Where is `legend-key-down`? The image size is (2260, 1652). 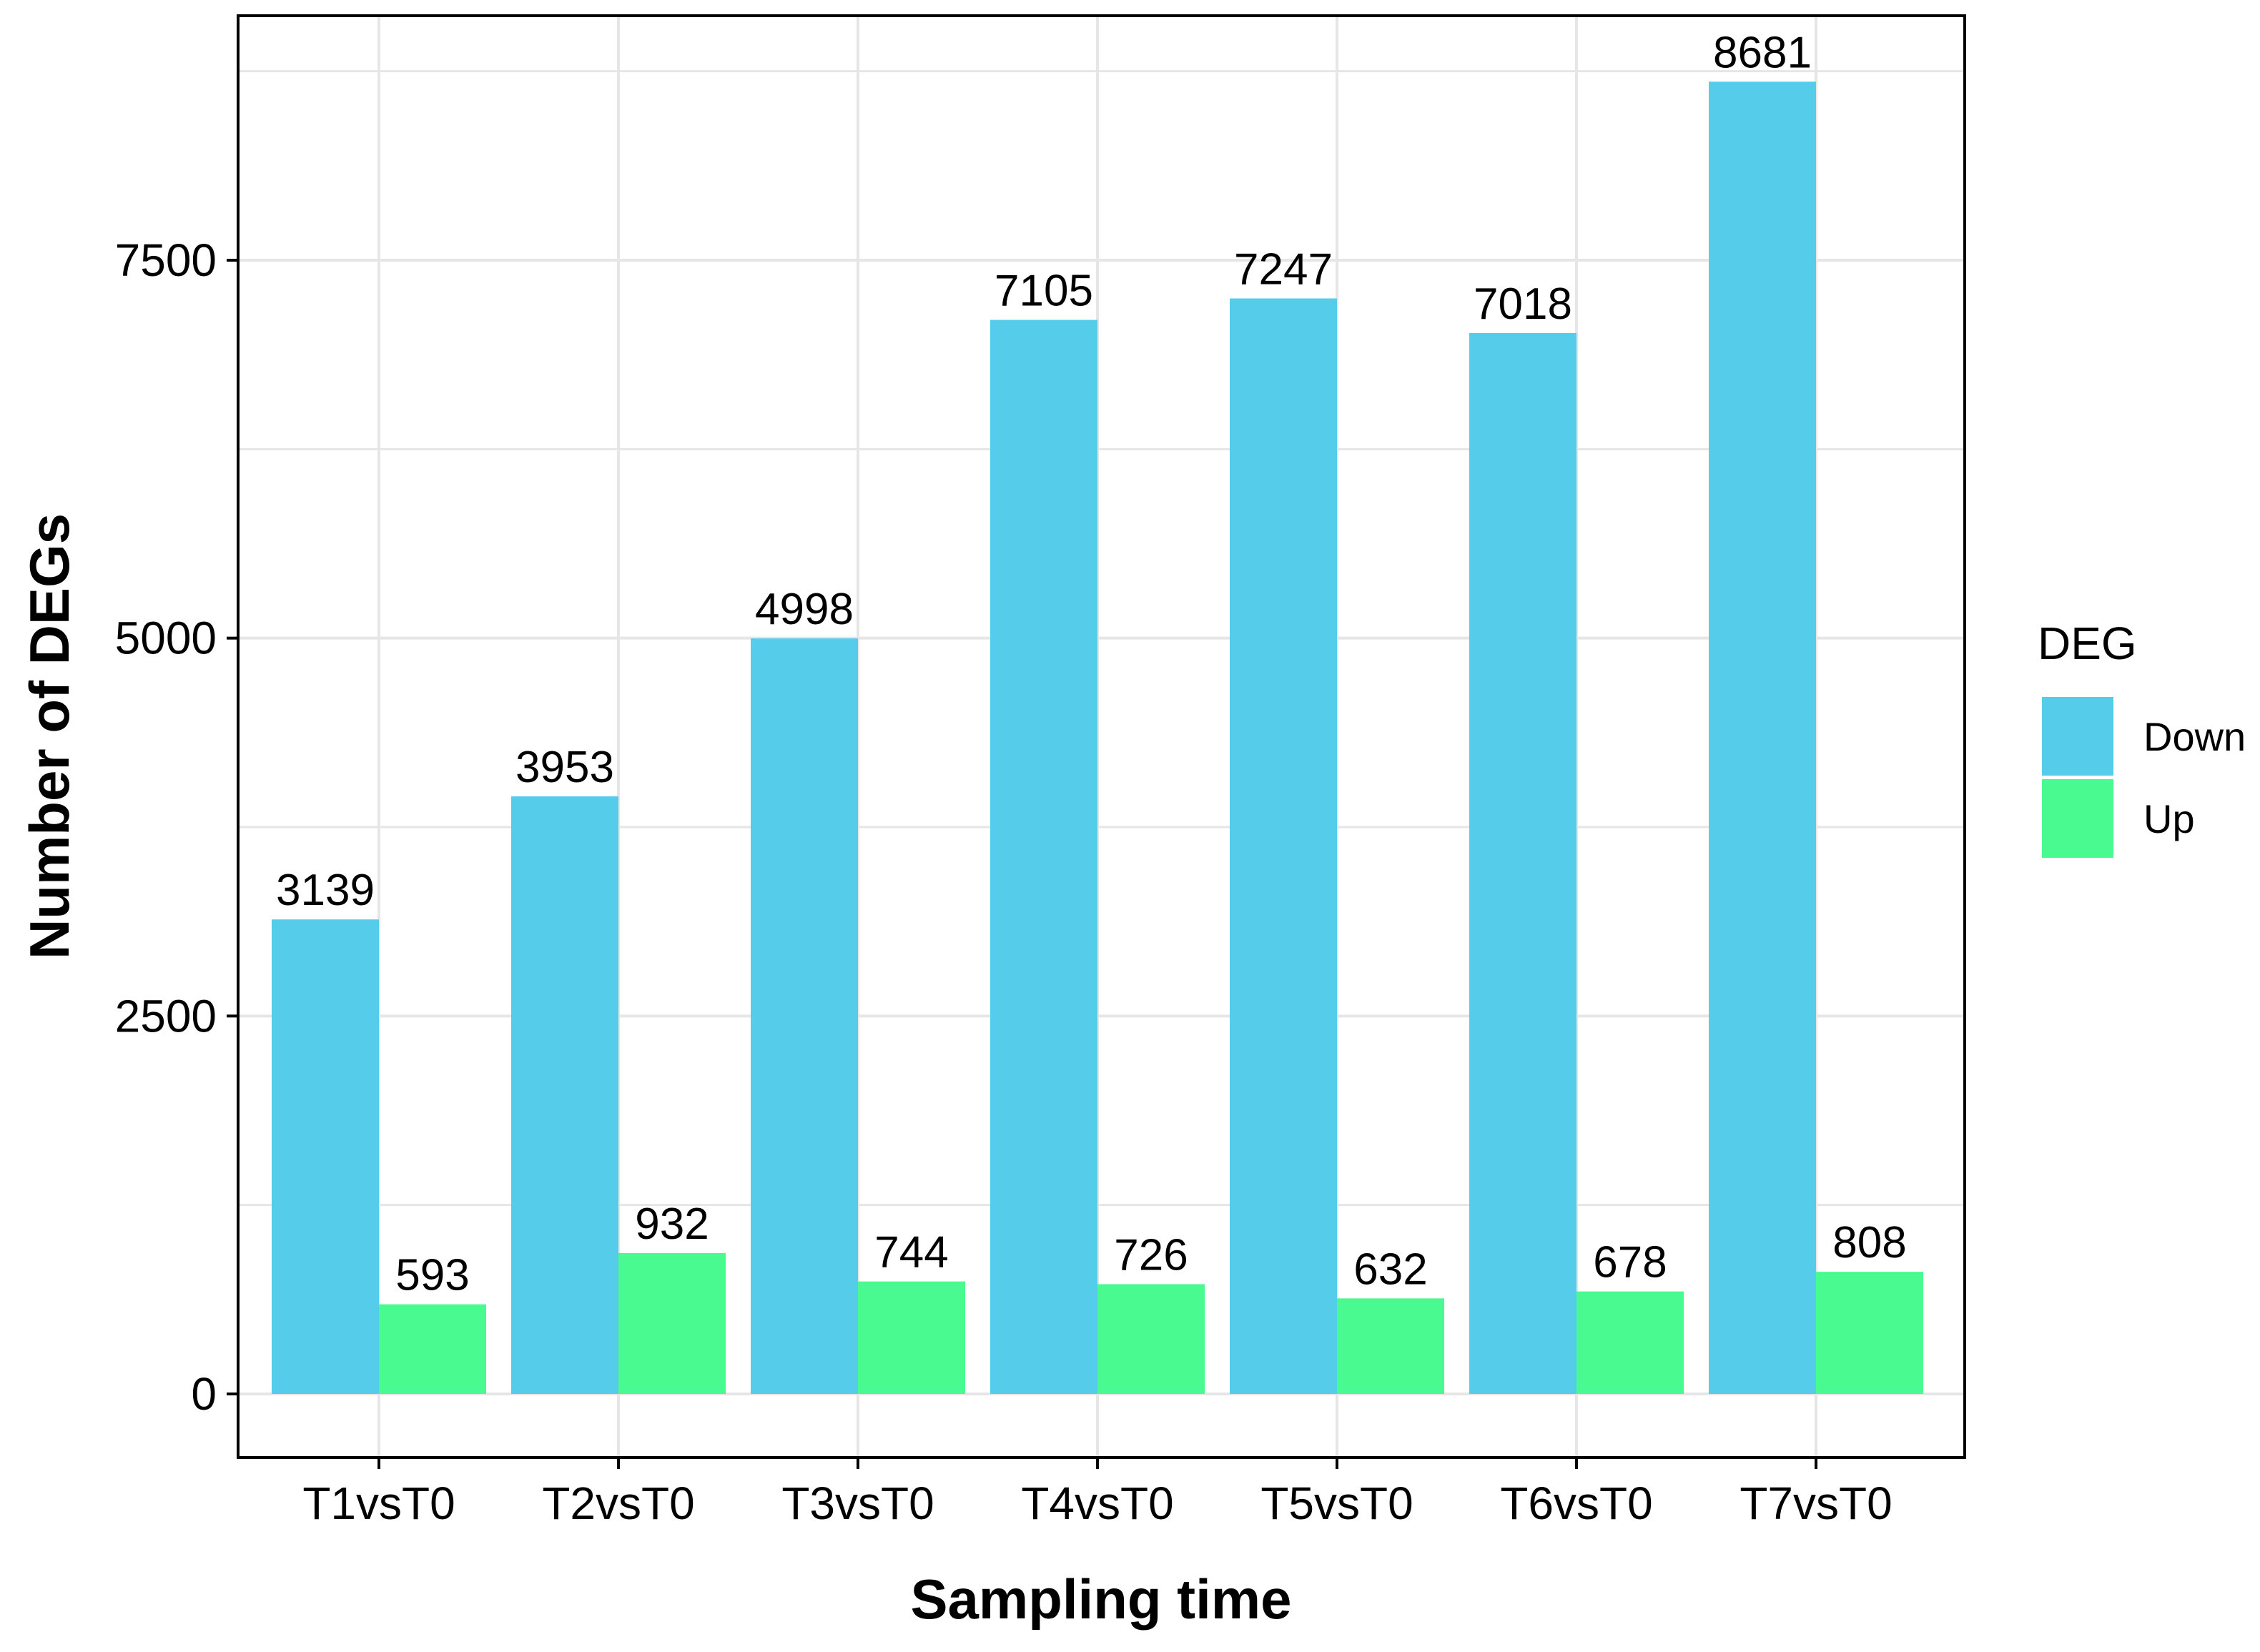 legend-key-down is located at coordinates (2077, 737).